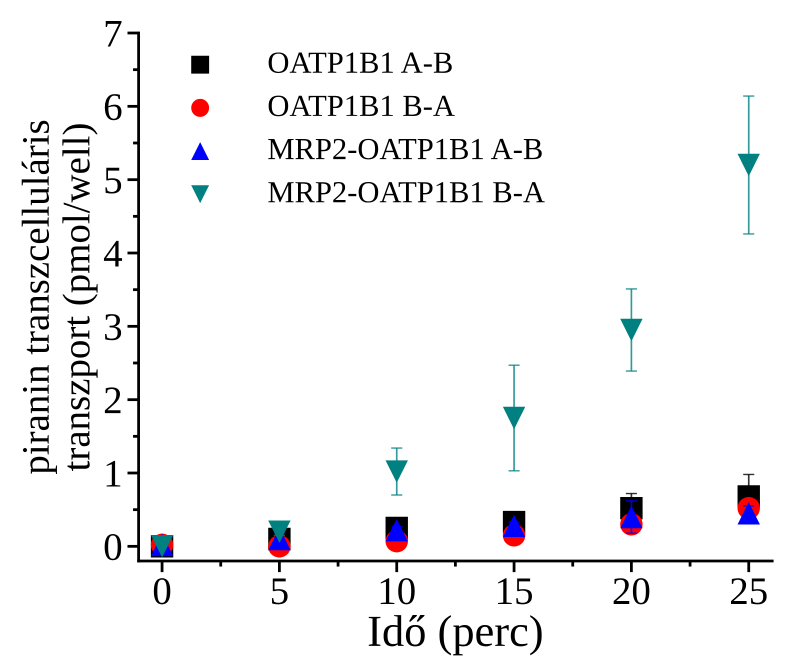 This screenshot has height=660, width=792. Describe the element at coordinates (455, 635) in the screenshot. I see `x-axis-title: Idő (perc)` at that location.